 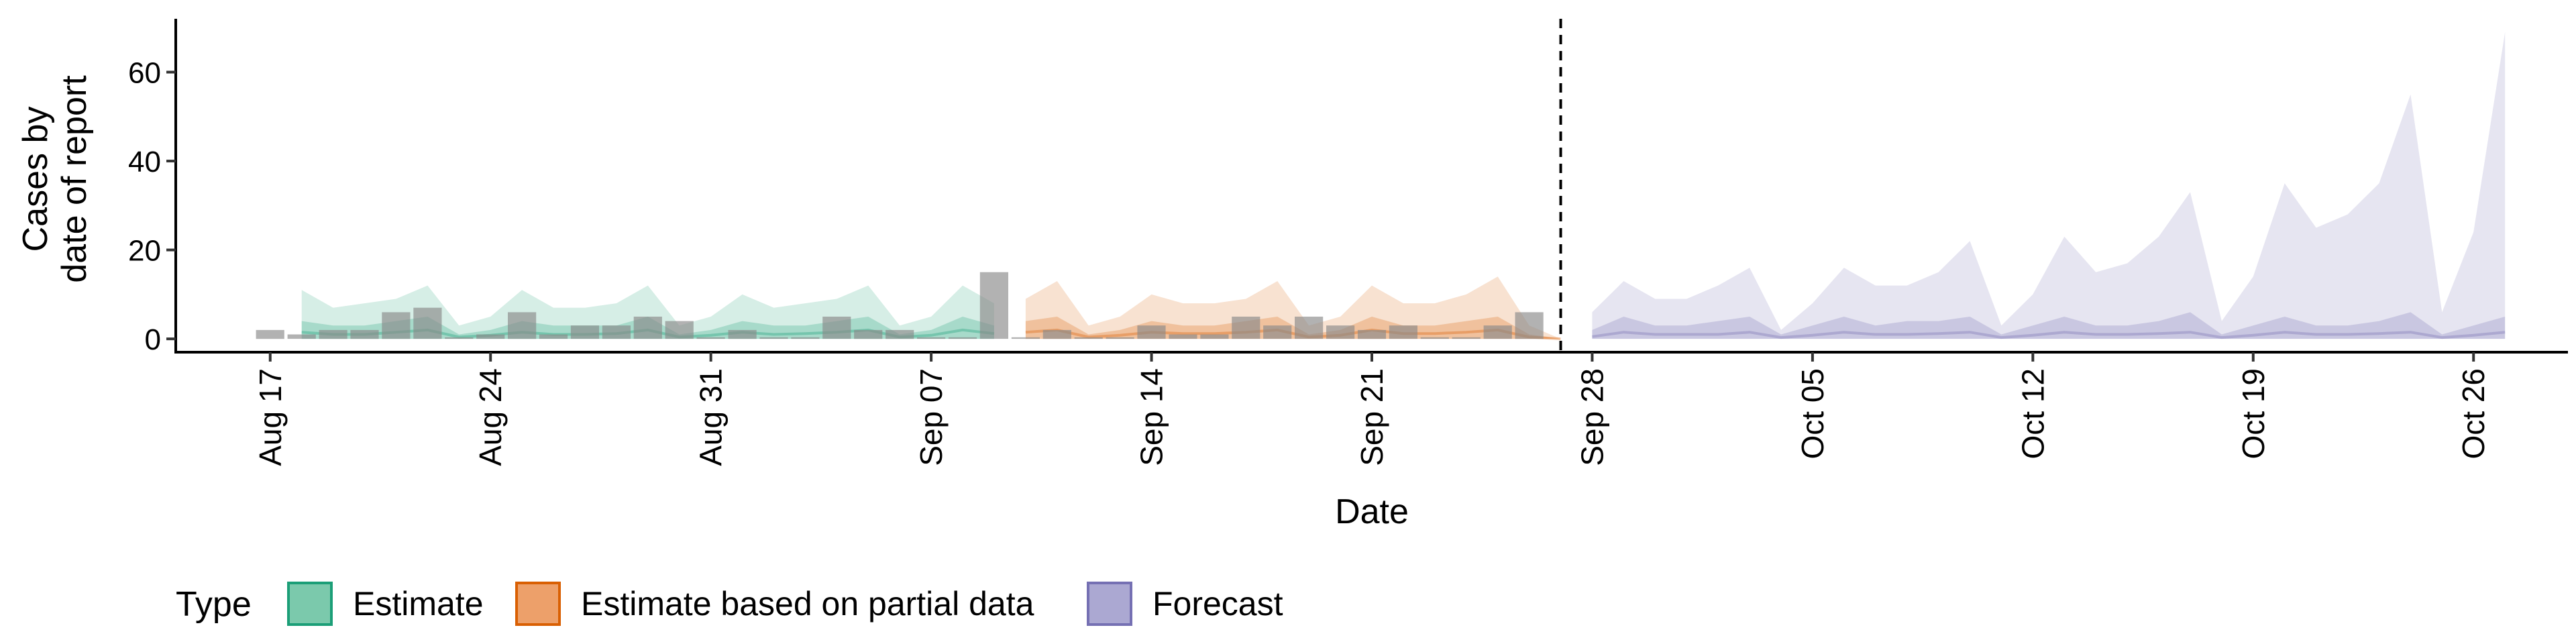 I want to click on x-axis-title-group: Date, so click(x=1372, y=511).